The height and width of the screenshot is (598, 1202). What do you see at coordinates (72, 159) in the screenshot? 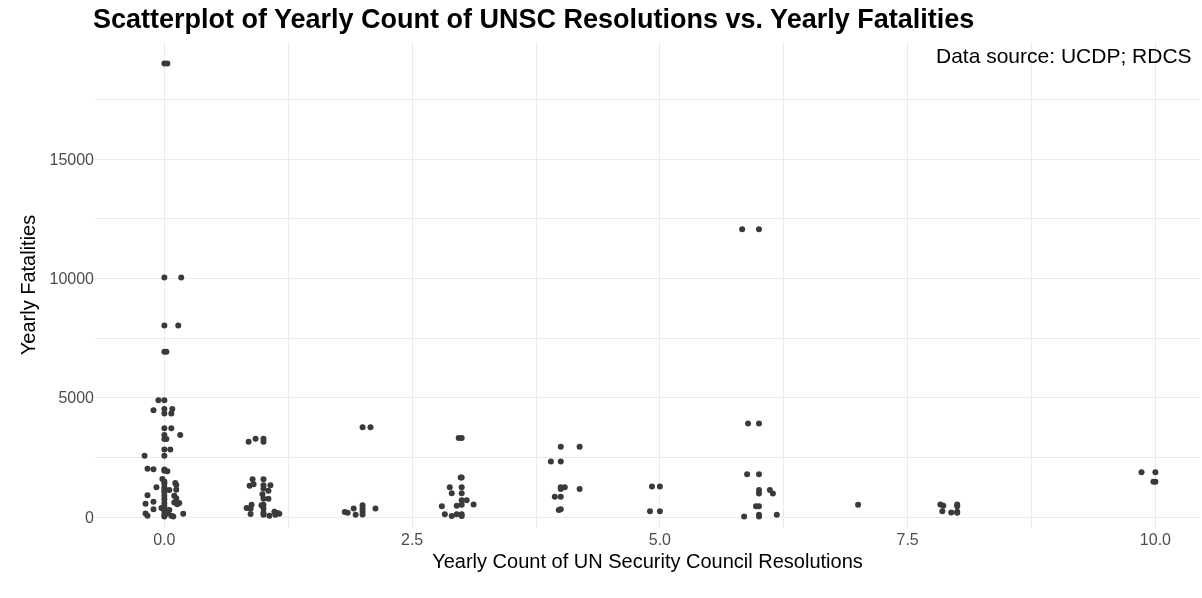
I see `y-tick-label: 15000` at bounding box center [72, 159].